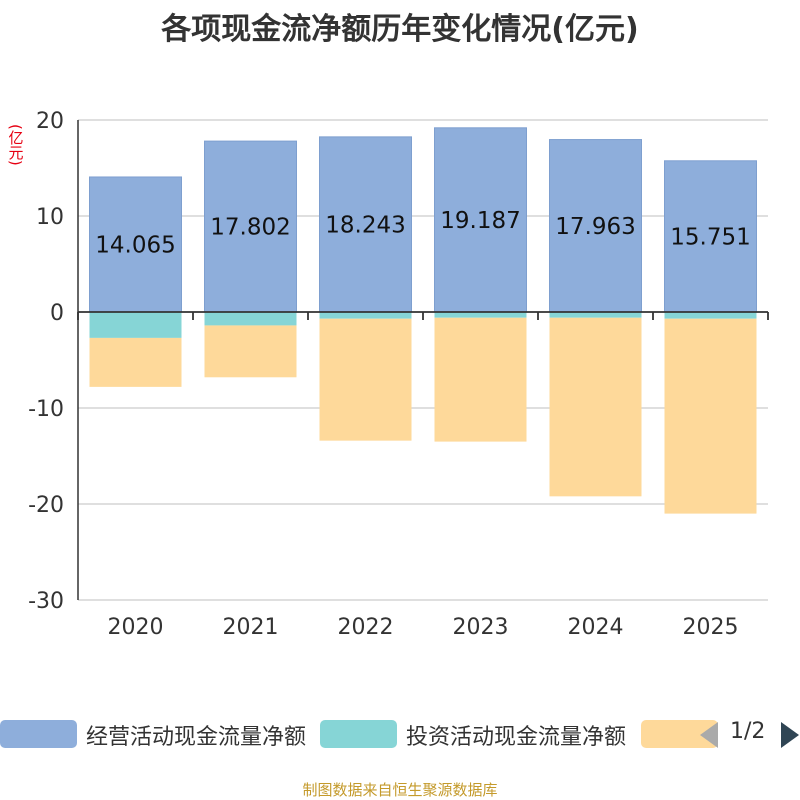 This screenshot has height=800, width=800. I want to click on data-label-2024: 17.963, so click(595, 227).